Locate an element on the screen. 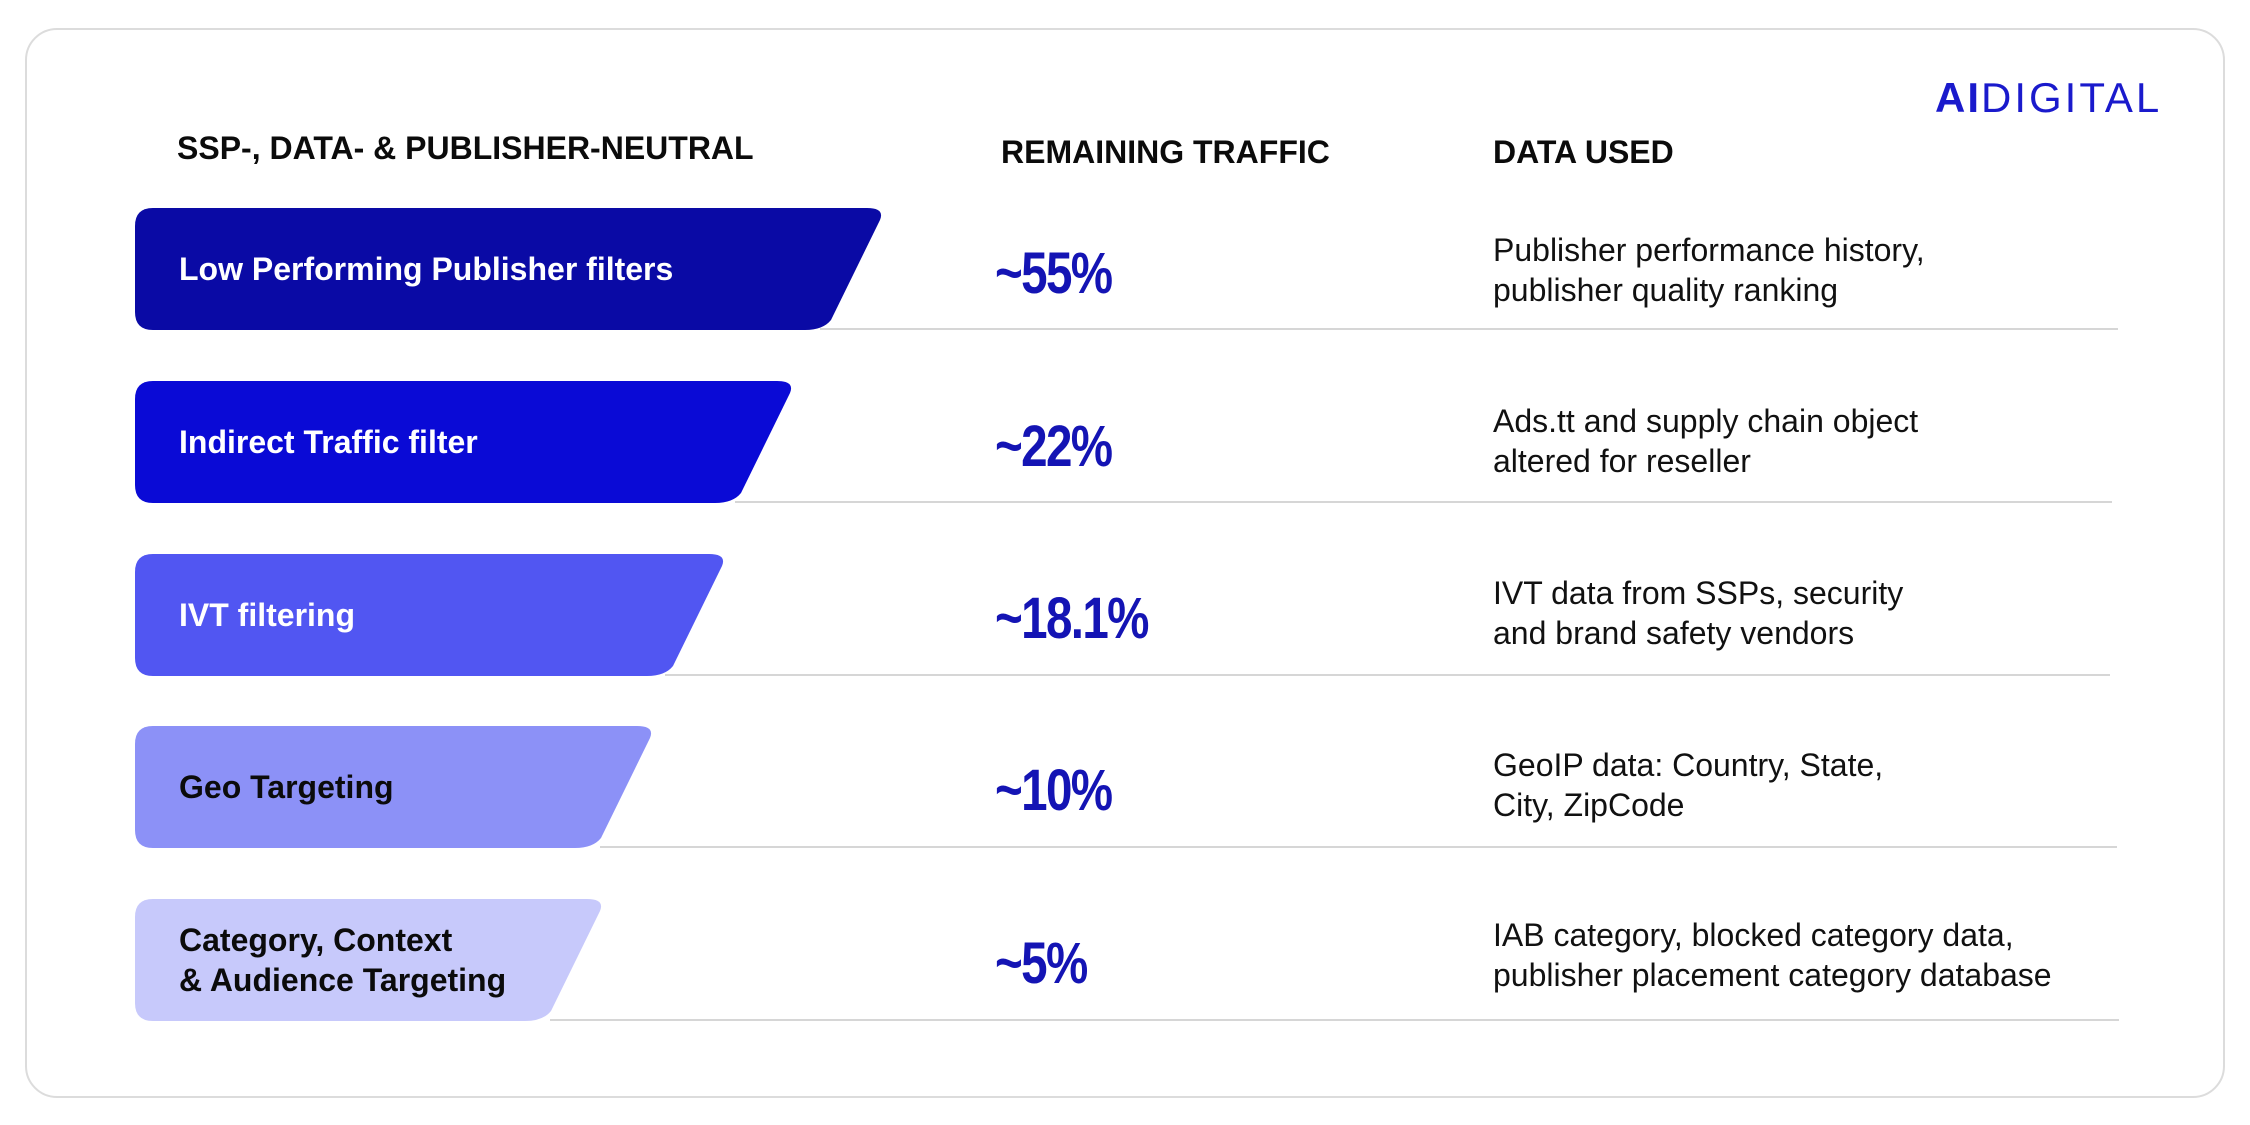 The image size is (2250, 1125). remaining-traffic-value: ~22% is located at coordinates (1054, 446).